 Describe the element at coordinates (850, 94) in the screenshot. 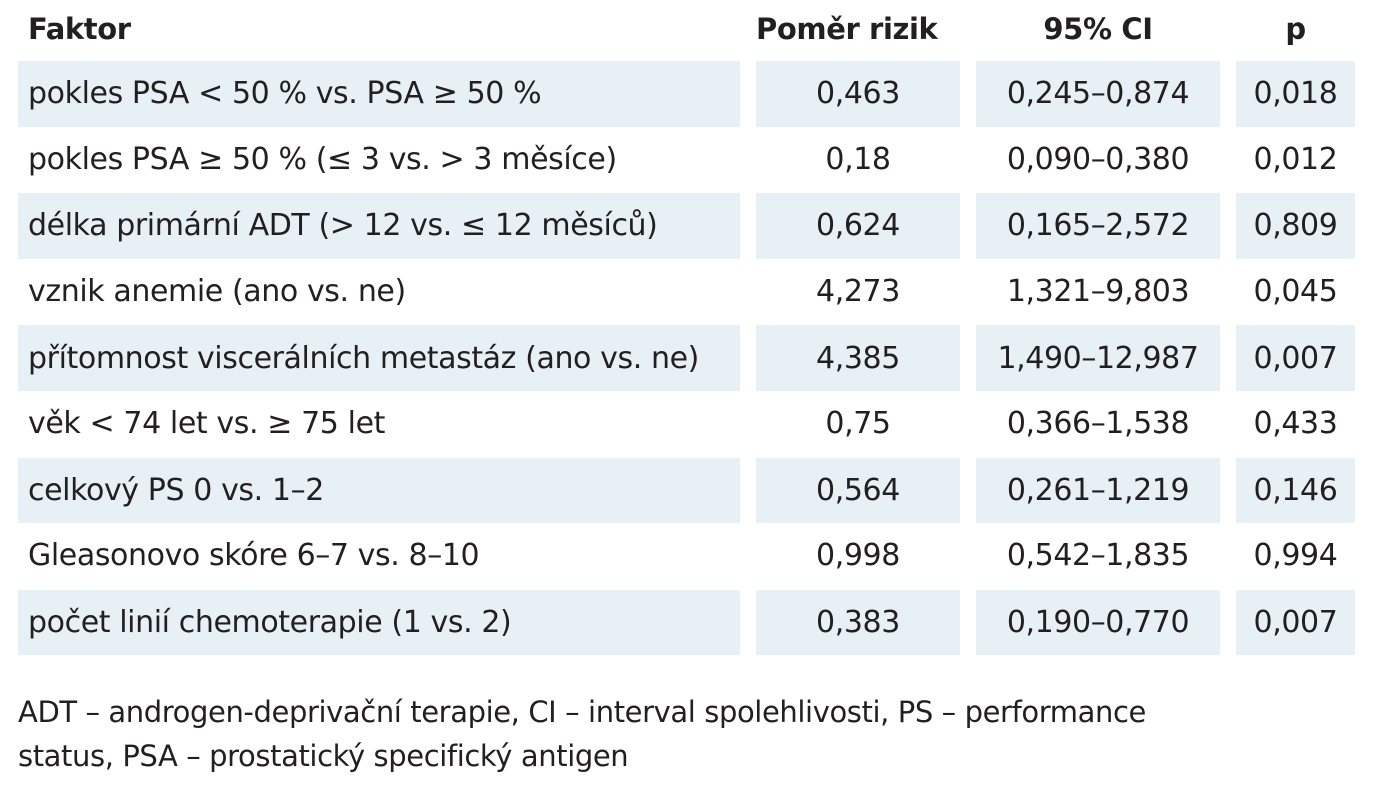

I see `cell-hazard-ratio: 0,463` at that location.